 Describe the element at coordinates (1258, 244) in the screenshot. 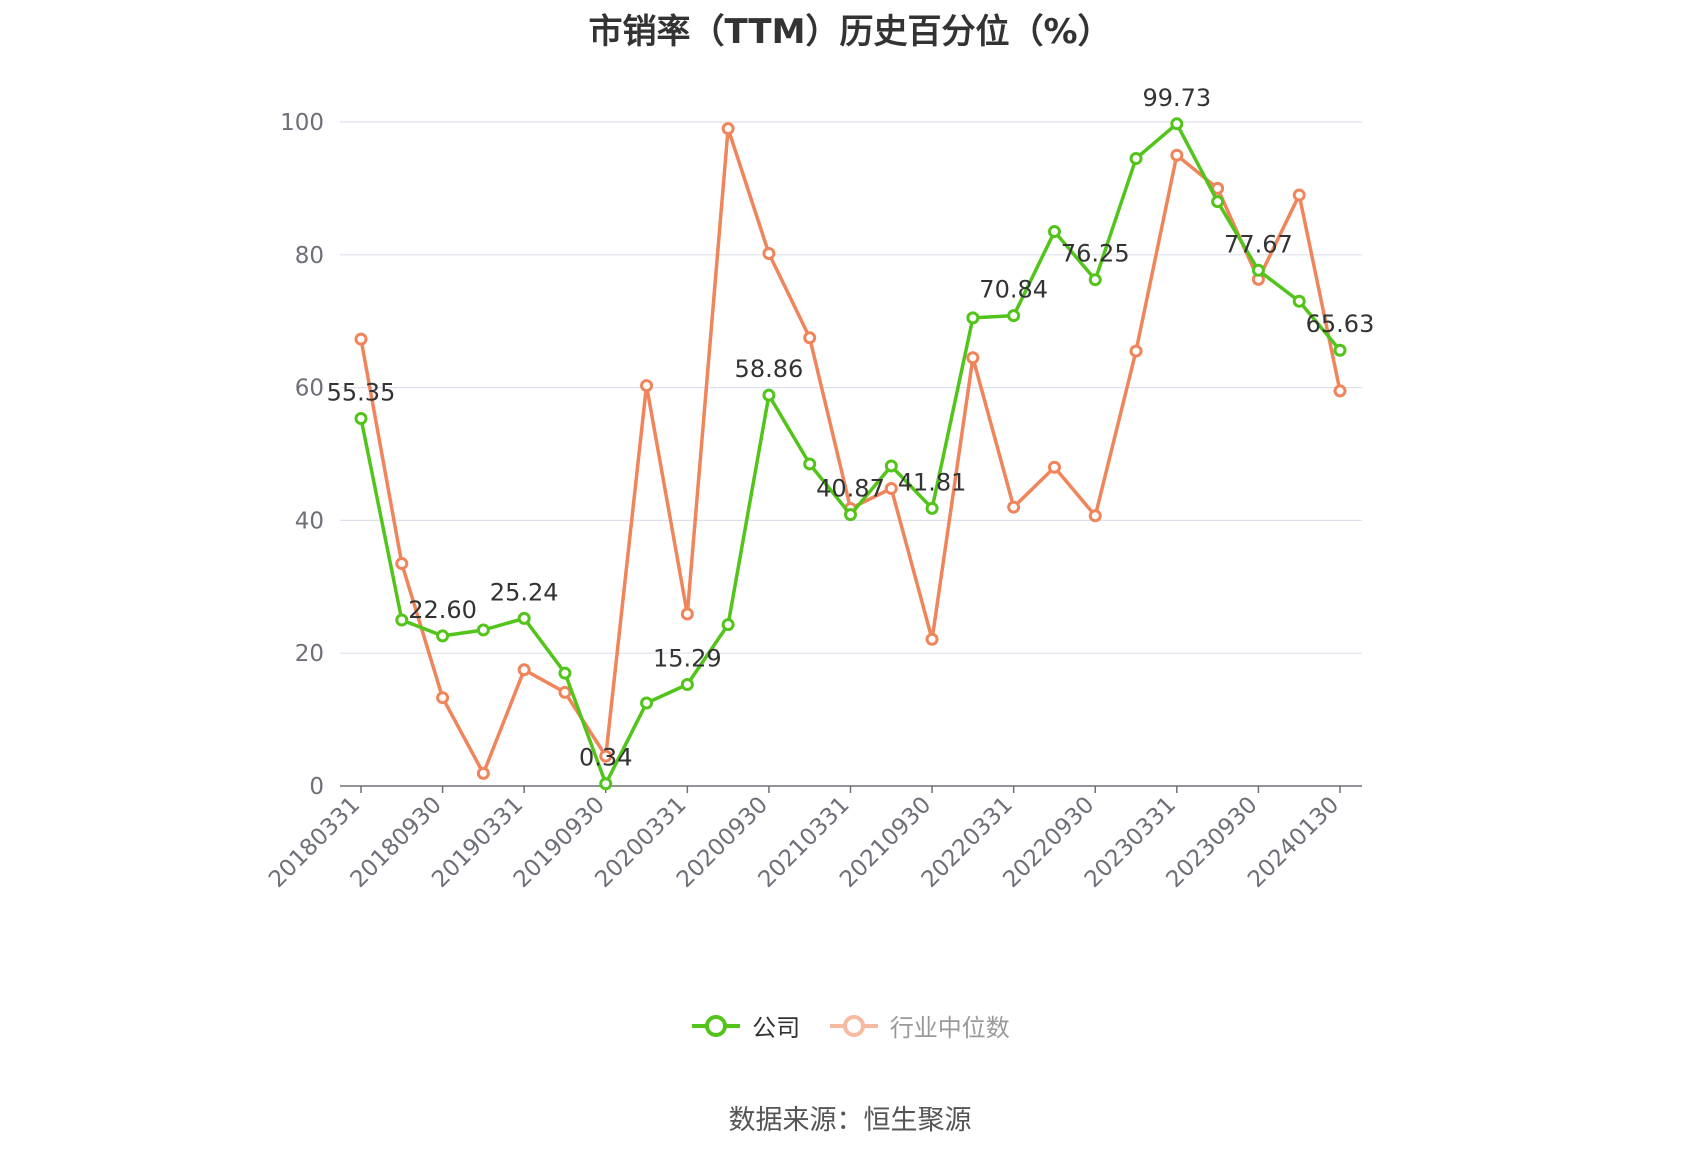

I see `company-data-label: 77.67` at that location.